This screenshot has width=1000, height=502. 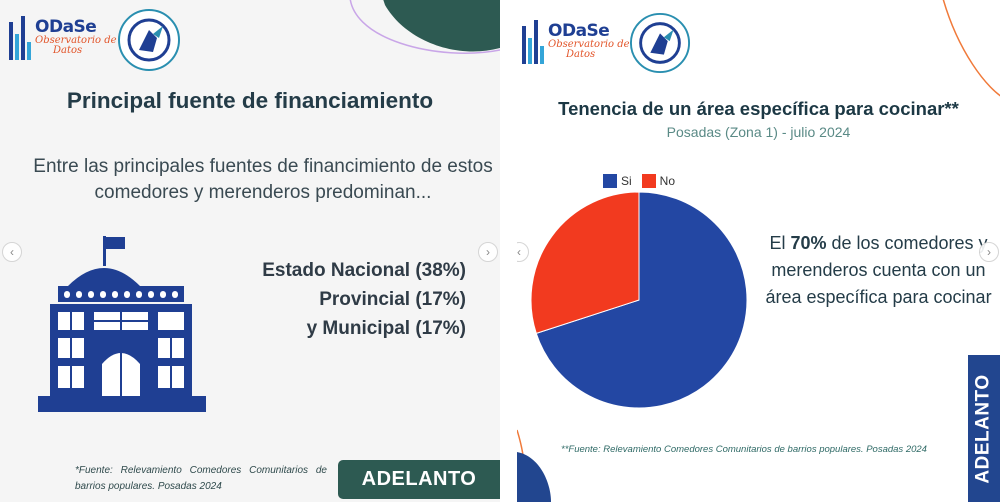 I want to click on legend-item-si: Si, so click(x=617, y=181).